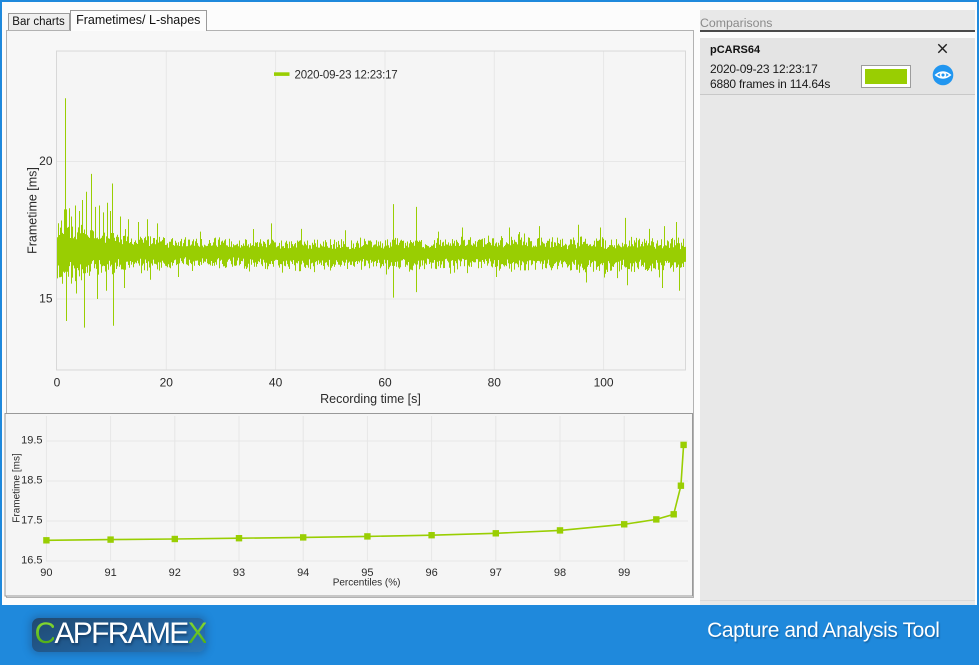 This screenshot has width=979, height=665. What do you see at coordinates (175, 573) in the screenshot?
I see `svg-text: 92` at bounding box center [175, 573].